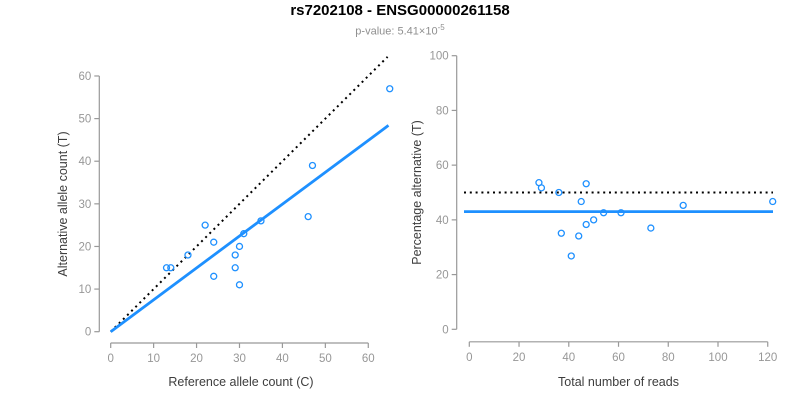 This screenshot has width=800, height=400. Describe the element at coordinates (668, 358) in the screenshot. I see `x-tick-label: 80` at that location.